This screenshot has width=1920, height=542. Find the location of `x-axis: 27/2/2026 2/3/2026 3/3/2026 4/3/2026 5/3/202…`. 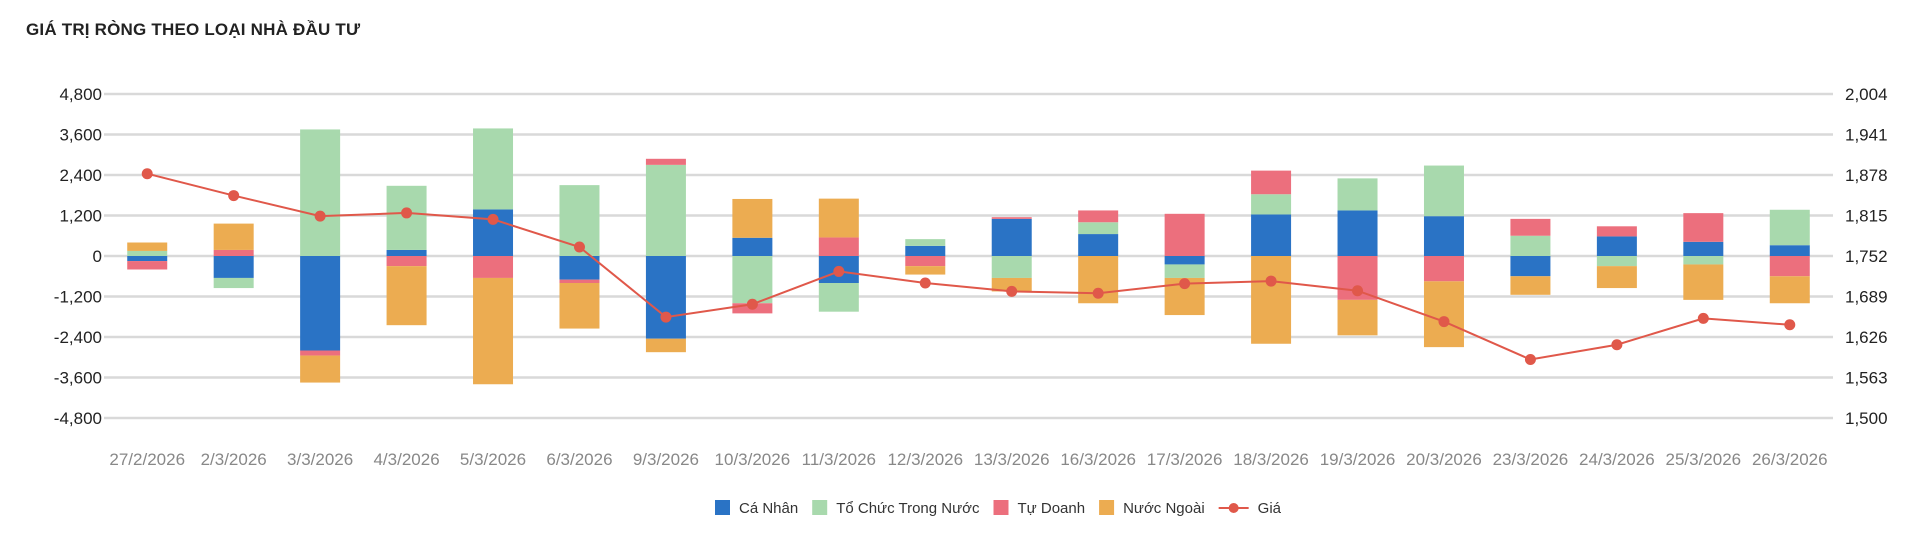

x-axis: 27/2/2026 2/3/2026 3/3/2026 4/3/2026 5/3/202… is located at coordinates (968, 459).